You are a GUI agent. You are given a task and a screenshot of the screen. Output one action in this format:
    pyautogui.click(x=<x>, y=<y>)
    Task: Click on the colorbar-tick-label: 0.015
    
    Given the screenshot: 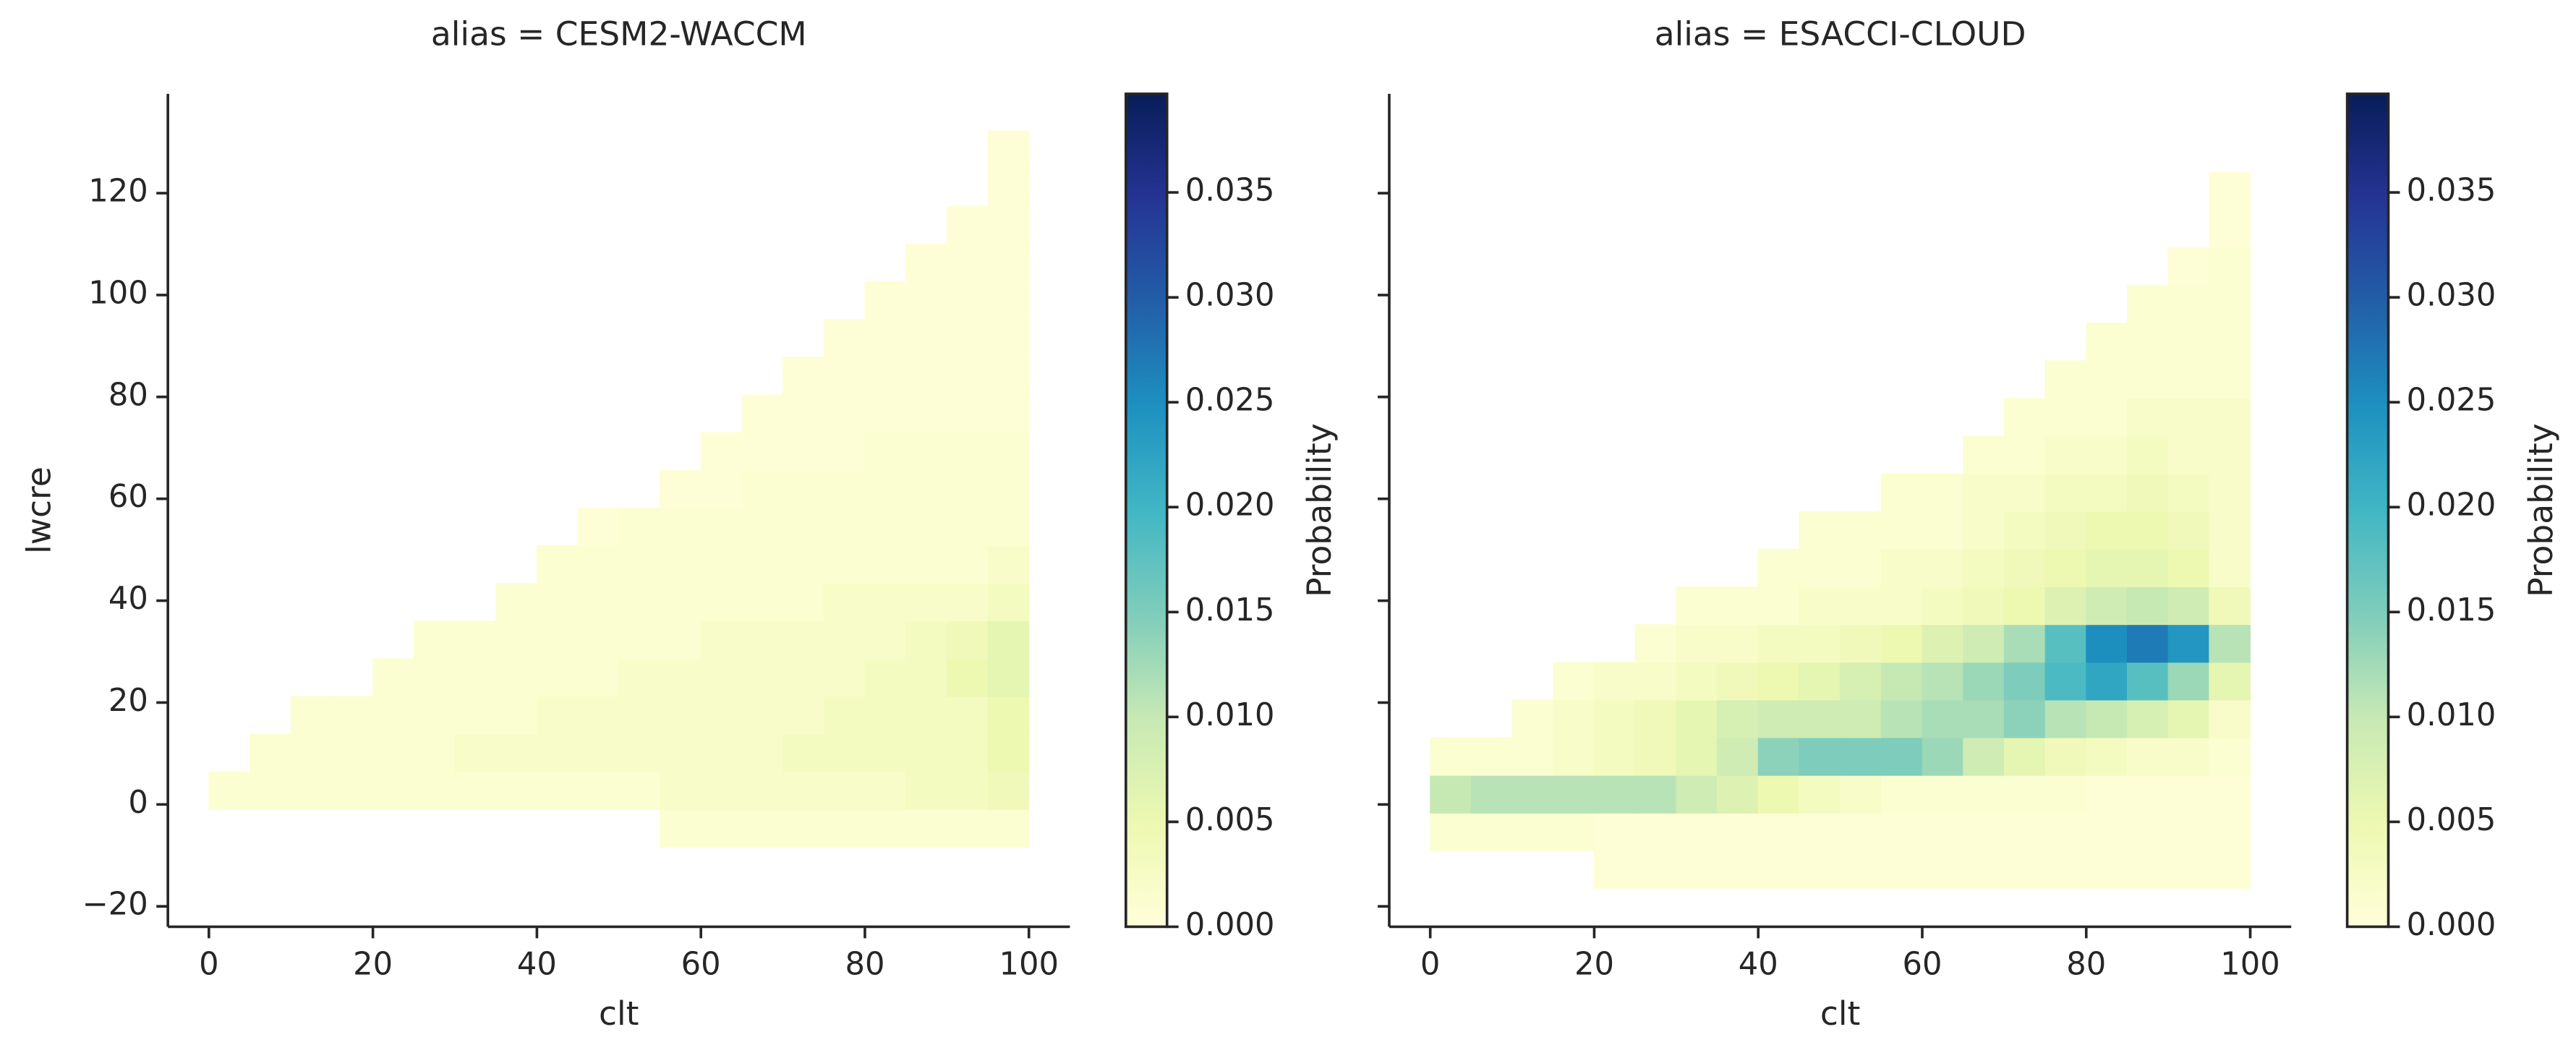 What is the action you would take?
    pyautogui.click(x=1230, y=610)
    